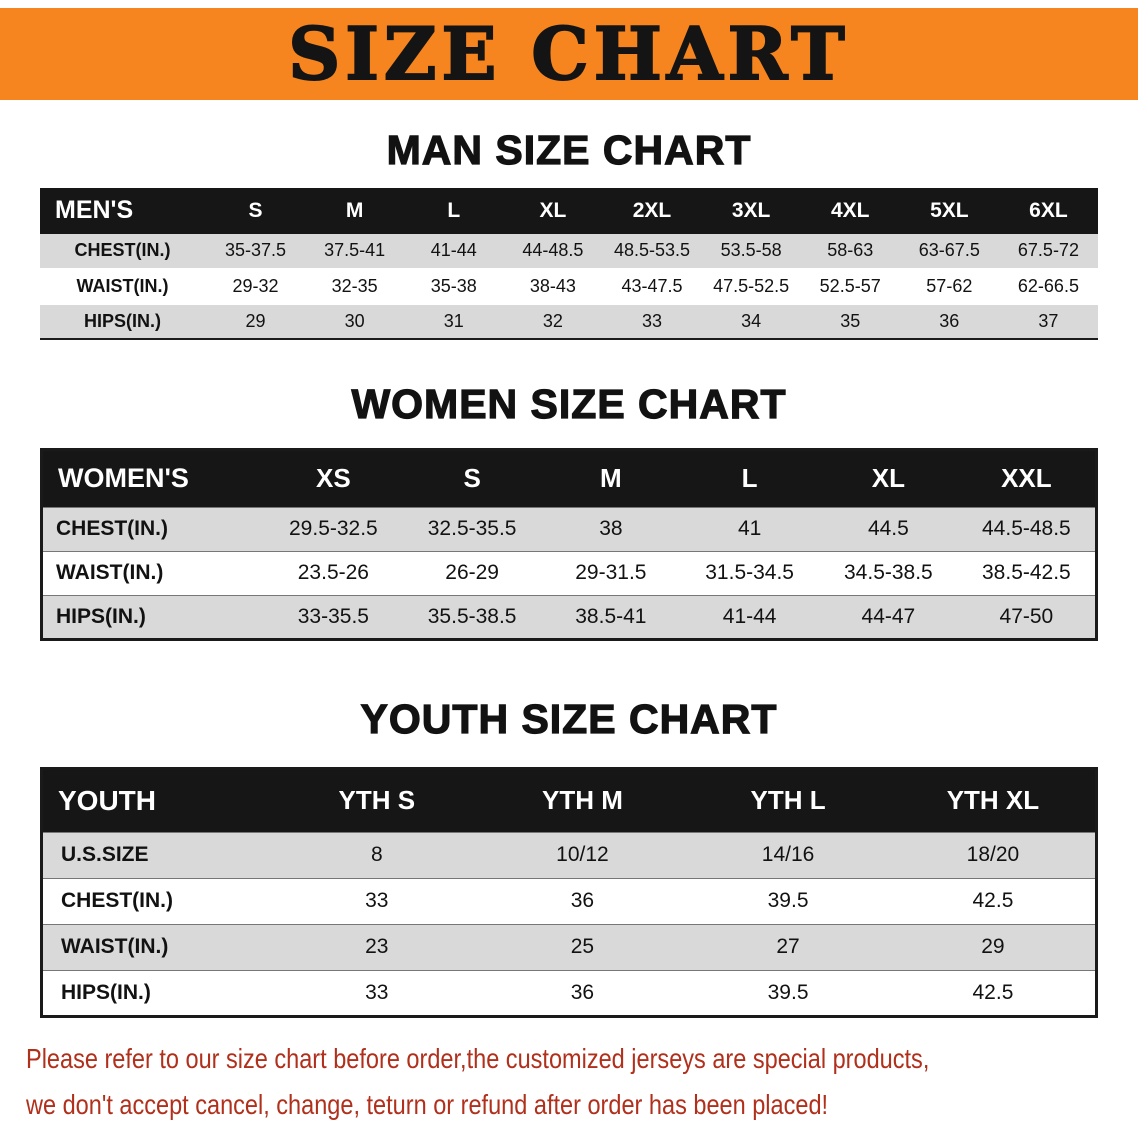 The width and height of the screenshot is (1138, 1140). I want to click on size-value-cell: 37, so click(1048, 320).